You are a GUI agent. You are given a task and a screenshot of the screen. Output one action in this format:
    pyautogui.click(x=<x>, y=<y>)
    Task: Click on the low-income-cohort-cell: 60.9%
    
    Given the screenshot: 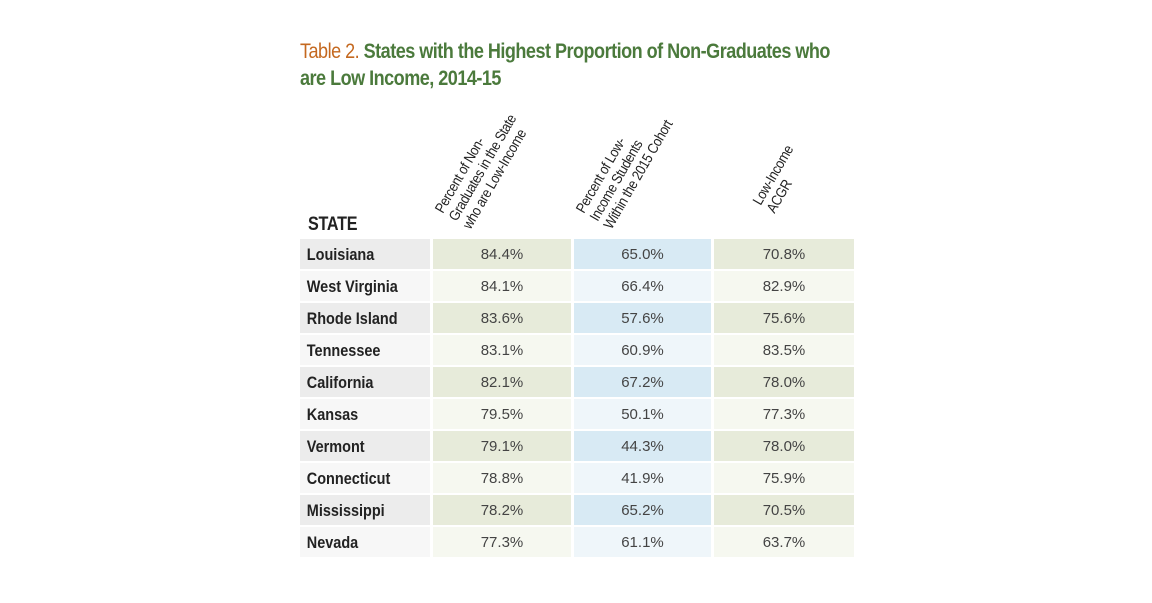 What is the action you would take?
    pyautogui.click(x=642, y=350)
    